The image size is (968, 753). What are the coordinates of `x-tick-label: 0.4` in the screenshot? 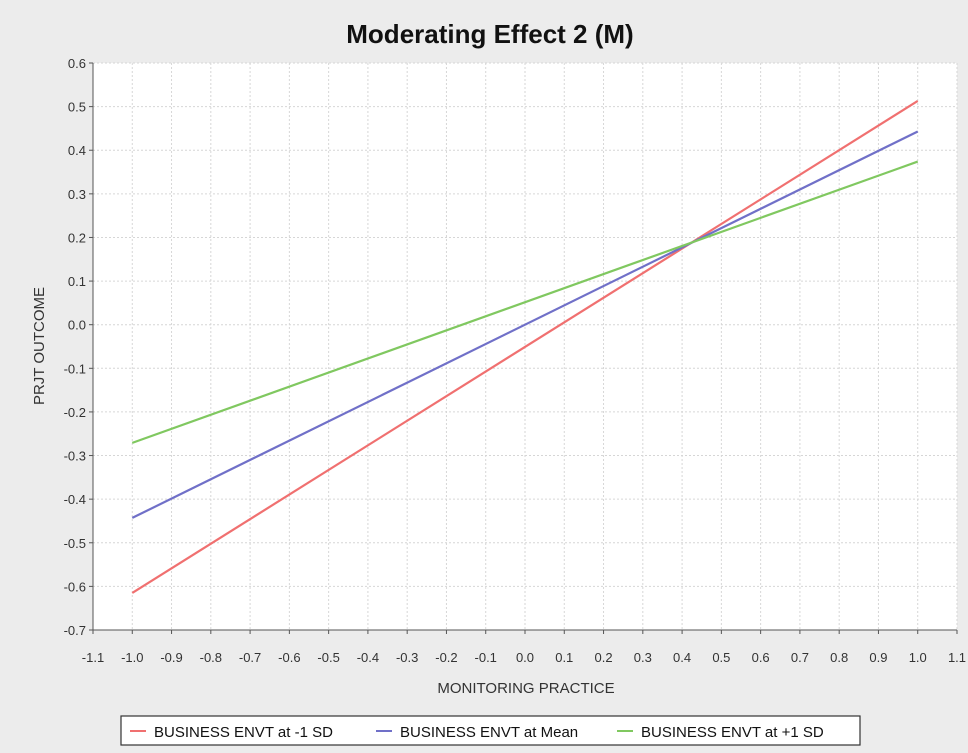 It's located at (682, 657).